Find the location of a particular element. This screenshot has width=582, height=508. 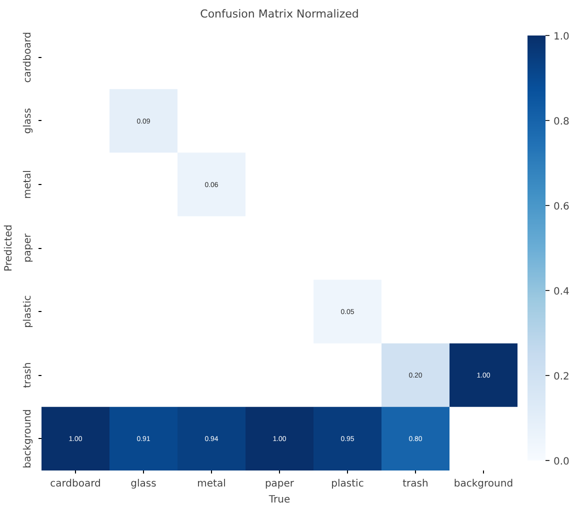

color-bar-label: 0.0 is located at coordinates (562, 462).